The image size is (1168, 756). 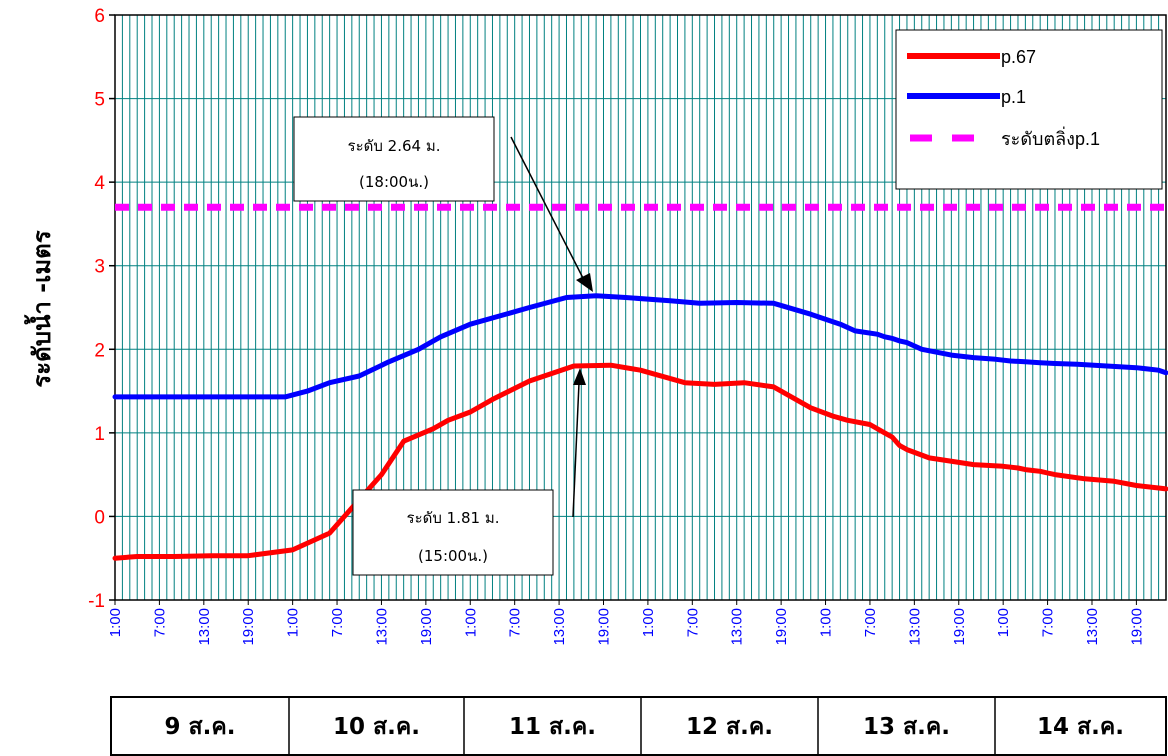 I want to click on y-tick-label: 3, so click(x=99, y=267).